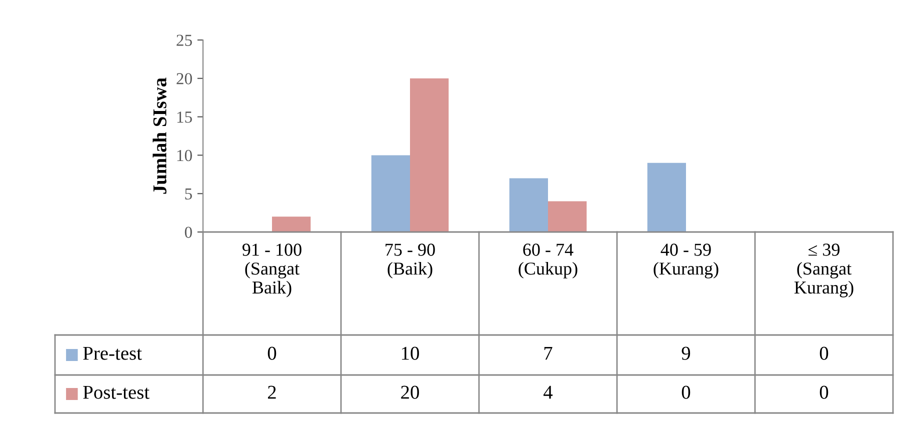 The height and width of the screenshot is (424, 909). Describe the element at coordinates (686, 353) in the screenshot. I see `data-label: 9` at that location.